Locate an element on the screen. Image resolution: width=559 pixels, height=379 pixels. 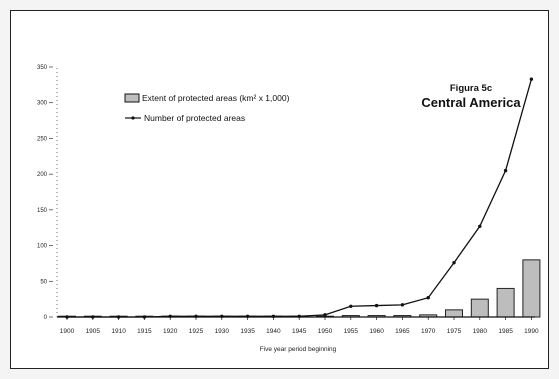
x-tick-label: 1925 is located at coordinates (196, 331).